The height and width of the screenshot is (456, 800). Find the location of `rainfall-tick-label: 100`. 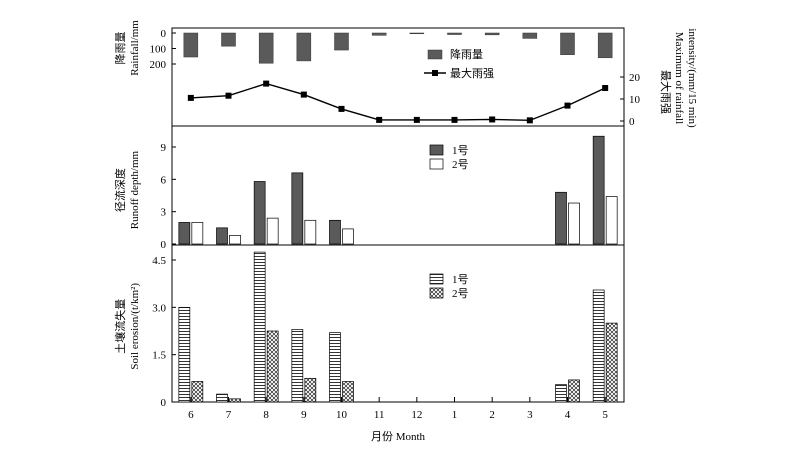

rainfall-tick-label: 100 is located at coordinates (158, 50).